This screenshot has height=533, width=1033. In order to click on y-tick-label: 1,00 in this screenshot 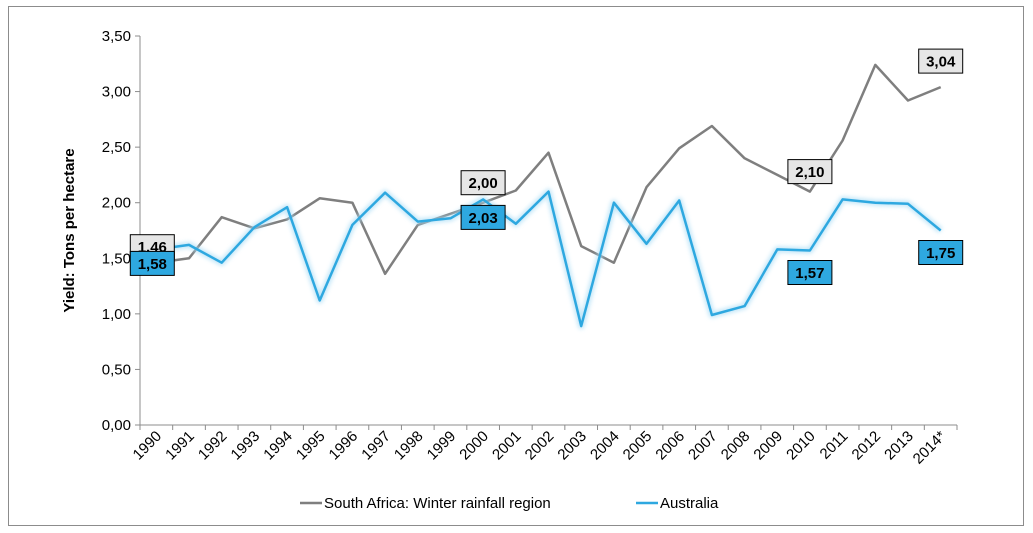, I will do `click(116, 314)`.